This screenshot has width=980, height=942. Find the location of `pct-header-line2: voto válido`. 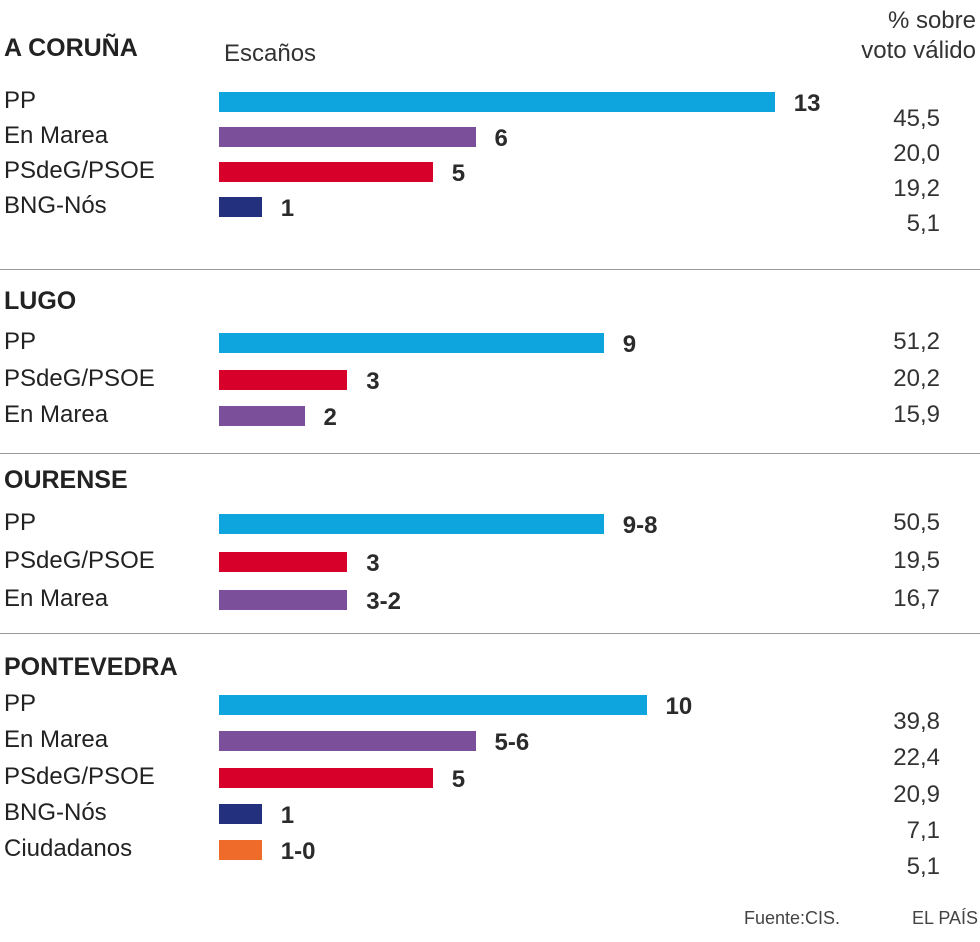

pct-header-line2: voto válido is located at coordinates (918, 50).